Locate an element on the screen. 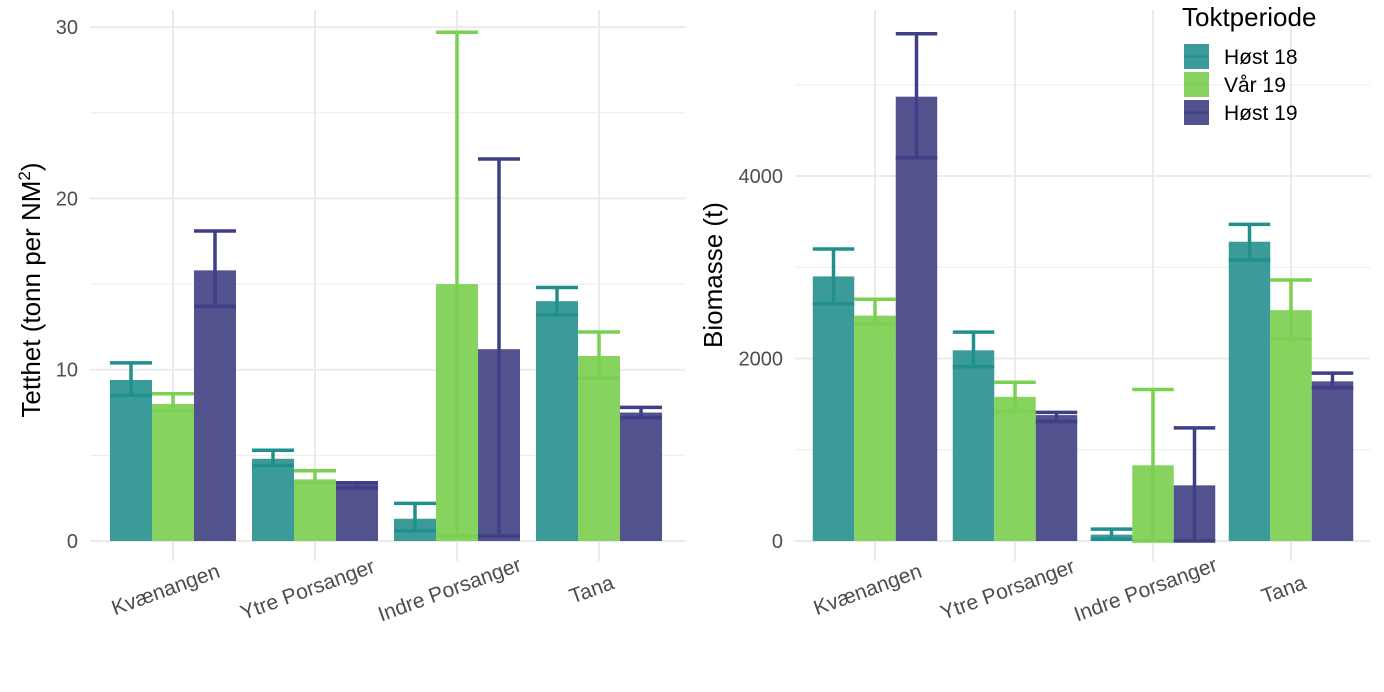  y-tick-label: 2000 is located at coordinates (761, 360).